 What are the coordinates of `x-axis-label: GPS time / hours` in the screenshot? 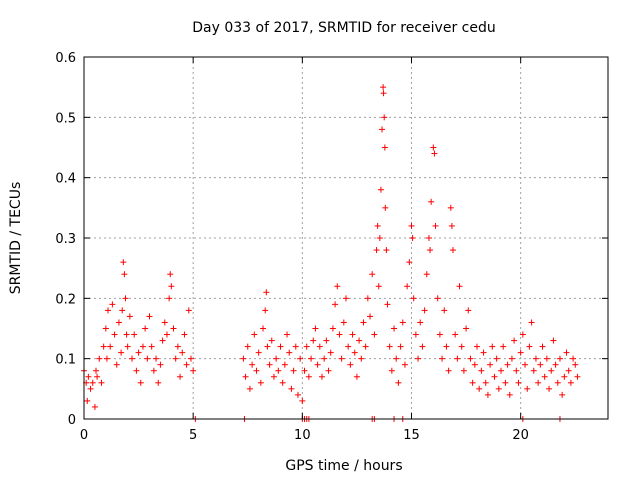 It's located at (343, 466).